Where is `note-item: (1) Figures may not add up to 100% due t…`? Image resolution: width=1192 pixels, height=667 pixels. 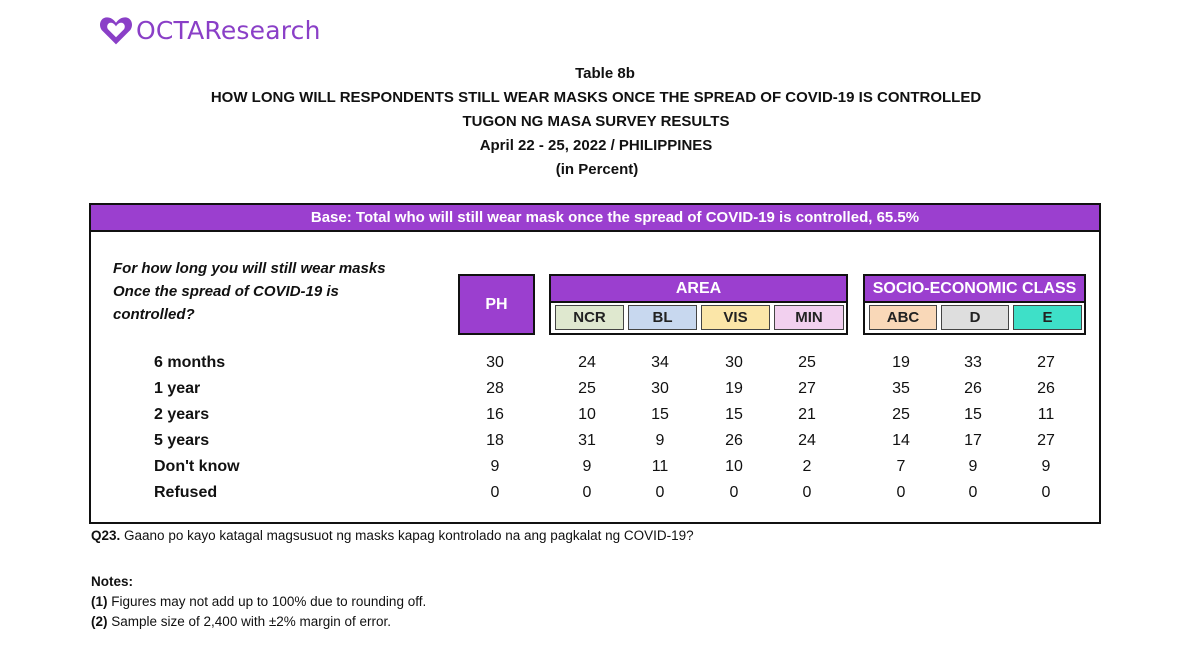 note-item: (1) Figures may not add up to 100% due t… is located at coordinates (259, 601).